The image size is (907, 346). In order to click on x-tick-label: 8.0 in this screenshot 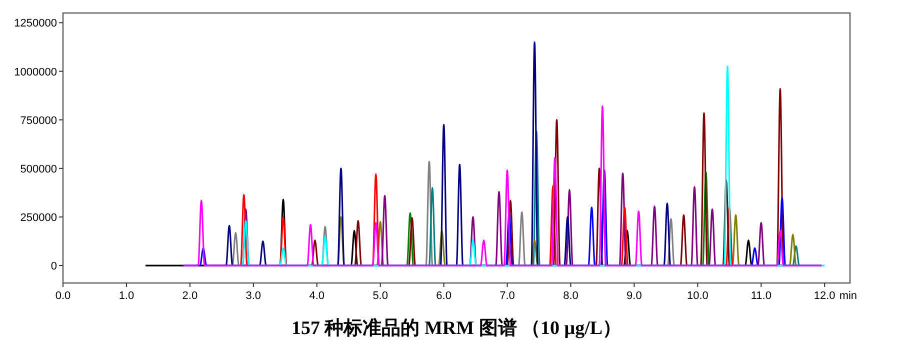, I will do `click(570, 296)`.